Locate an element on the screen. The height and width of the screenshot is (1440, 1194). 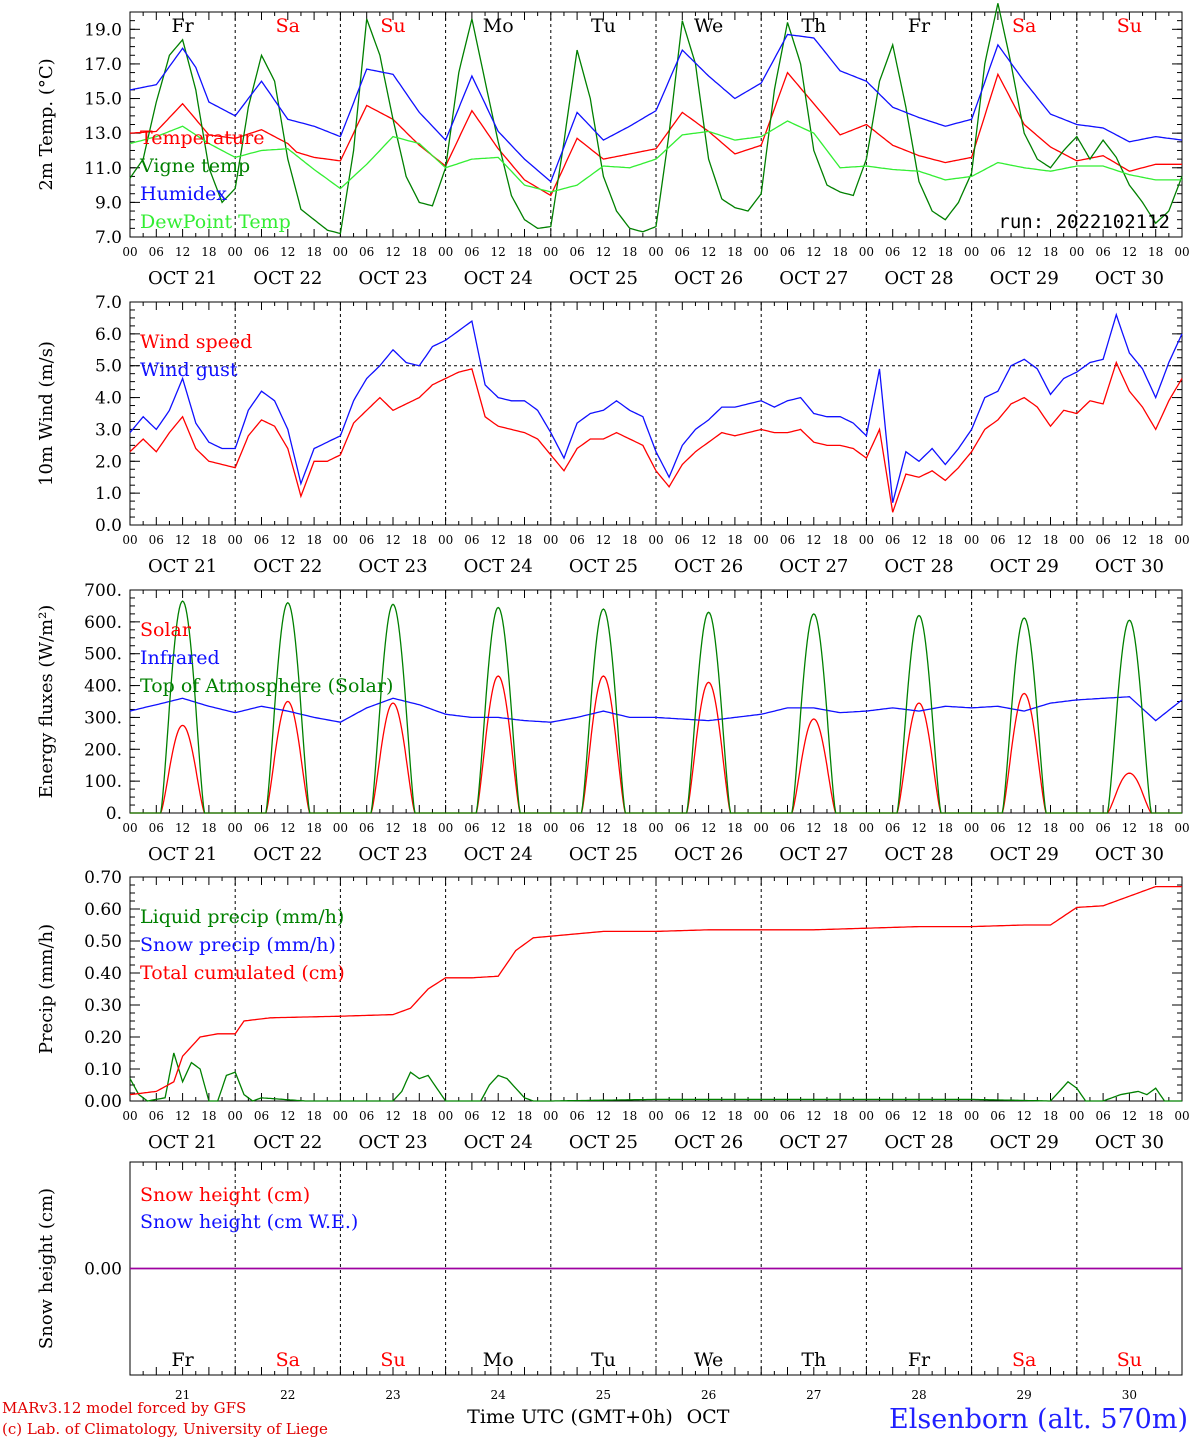
x-axis-month: OCT is located at coordinates (708, 1417).